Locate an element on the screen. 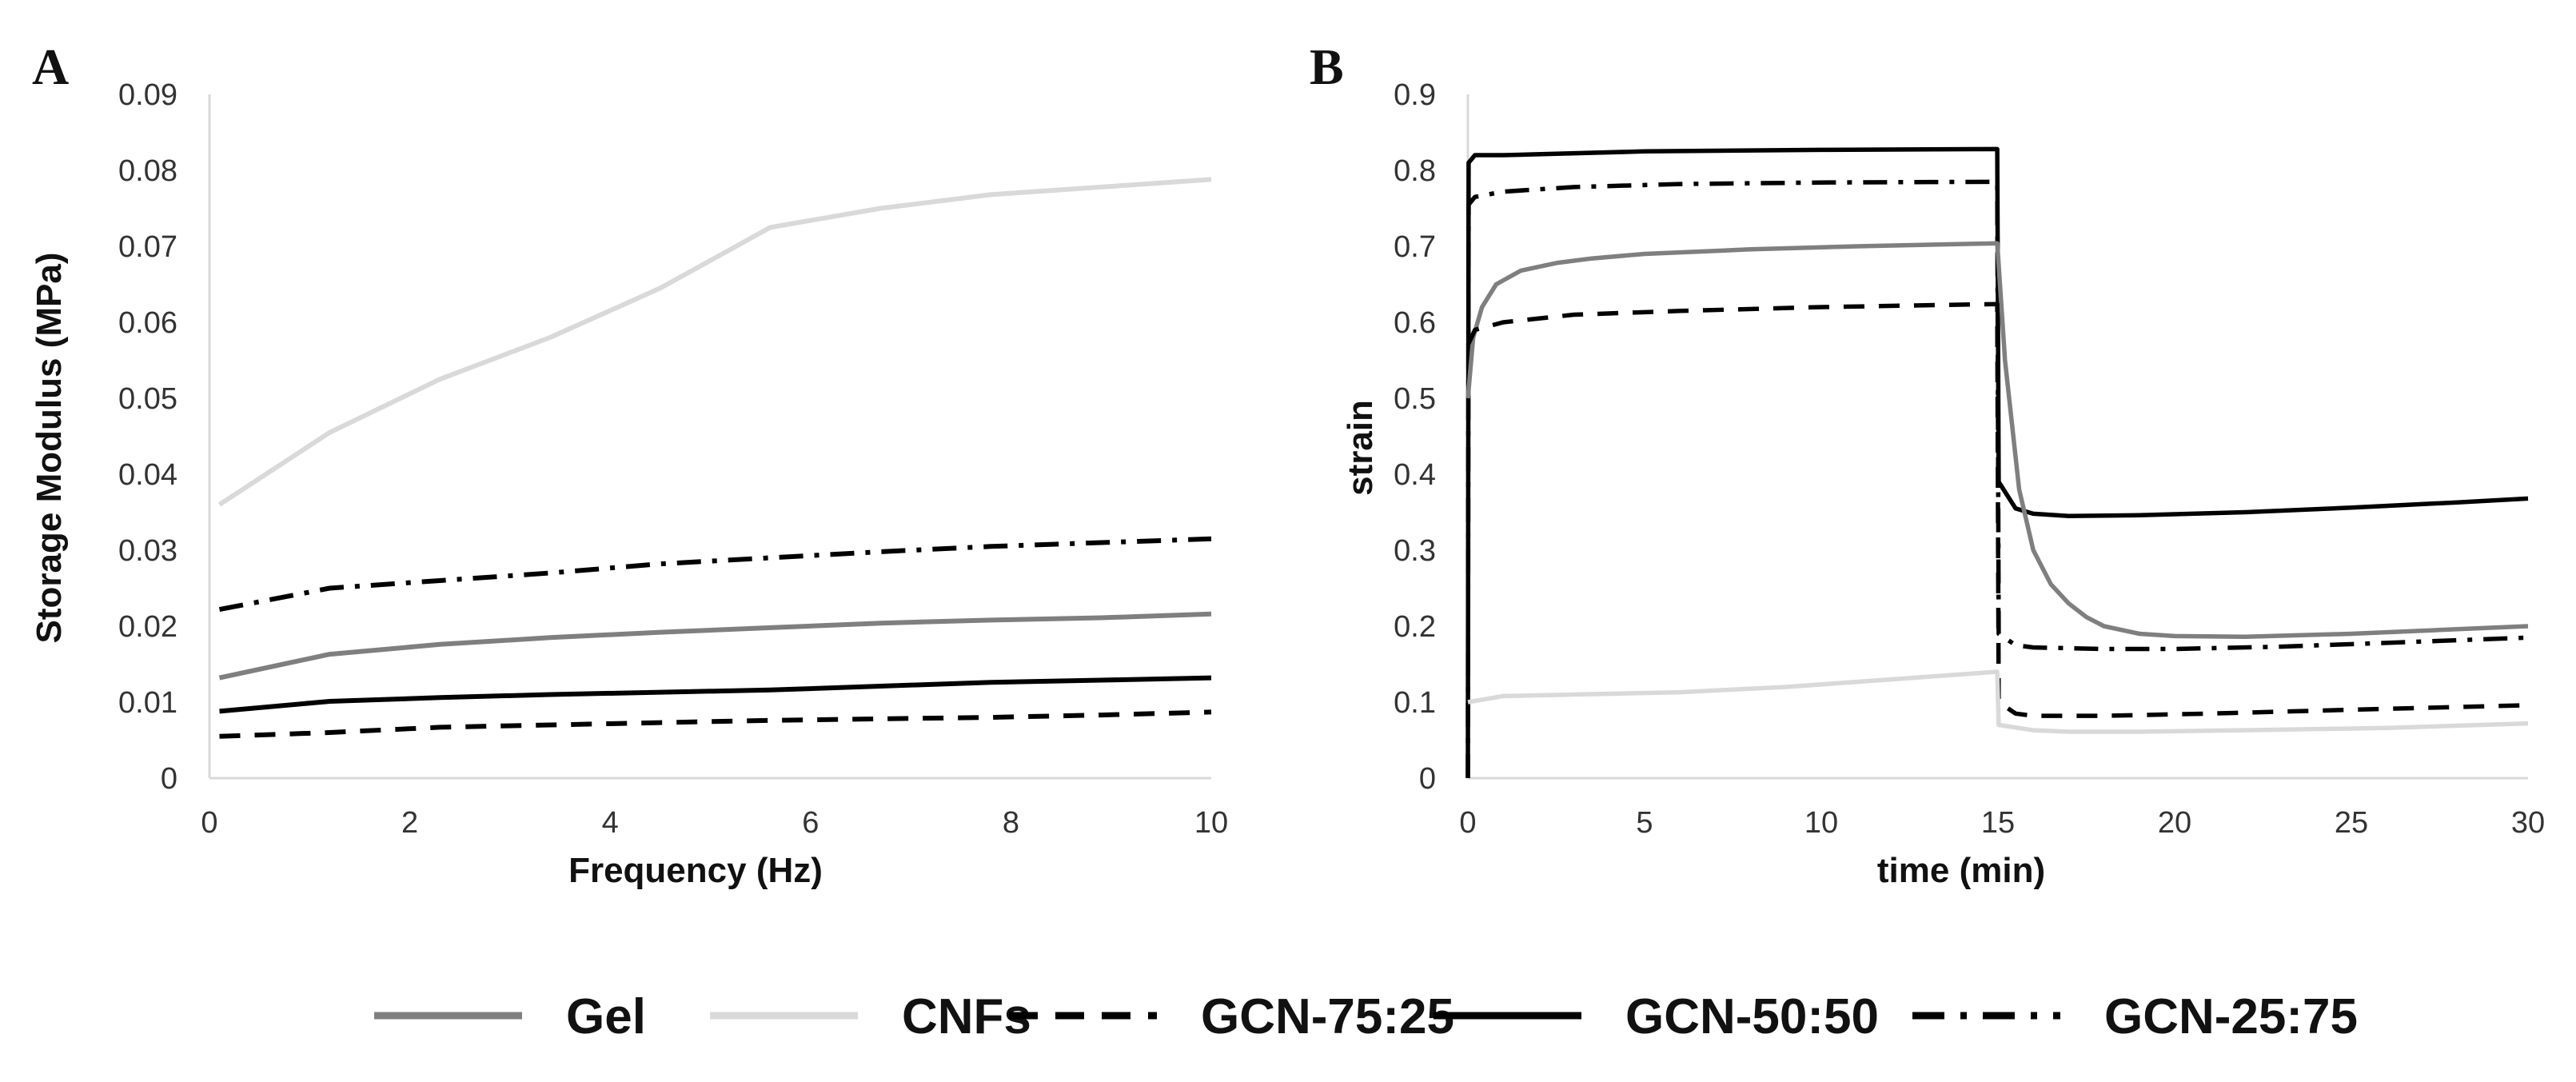  y-tick-label-b-5: 0.5 is located at coordinates (1415, 399).